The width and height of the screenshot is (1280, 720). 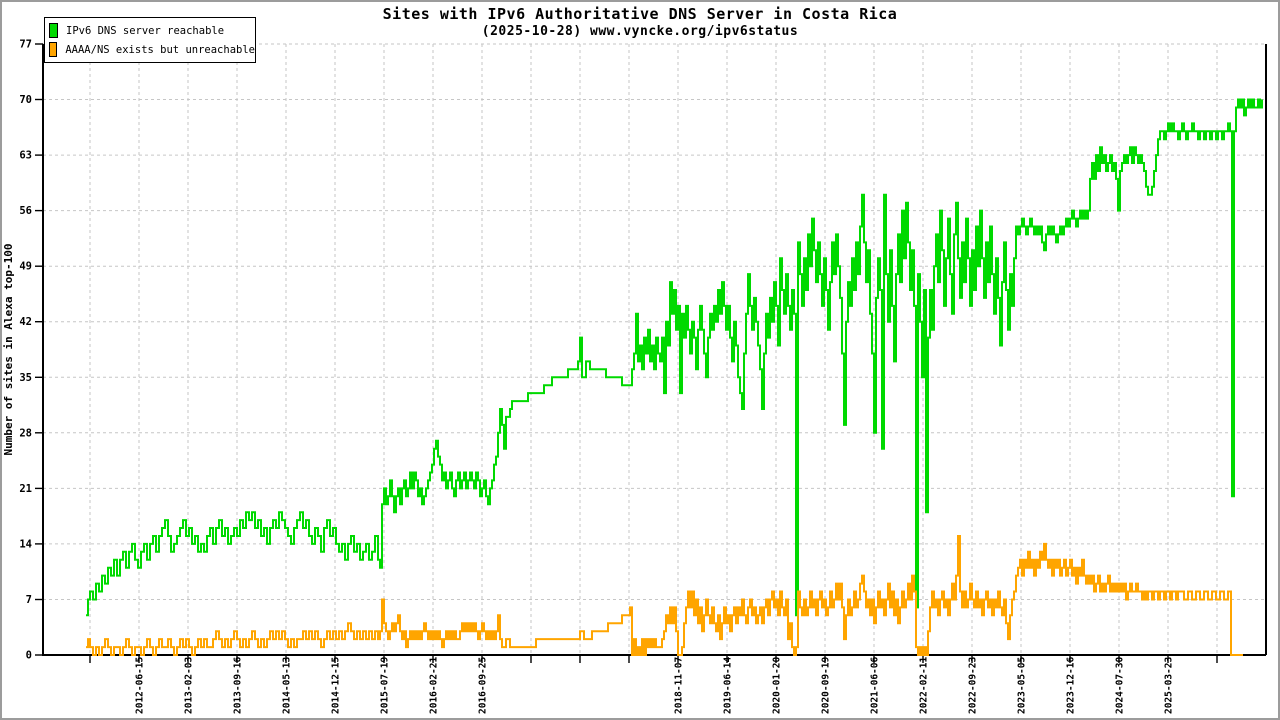 I want to click on x-tick-label: 2023-05-05, so click(x=1022, y=685).